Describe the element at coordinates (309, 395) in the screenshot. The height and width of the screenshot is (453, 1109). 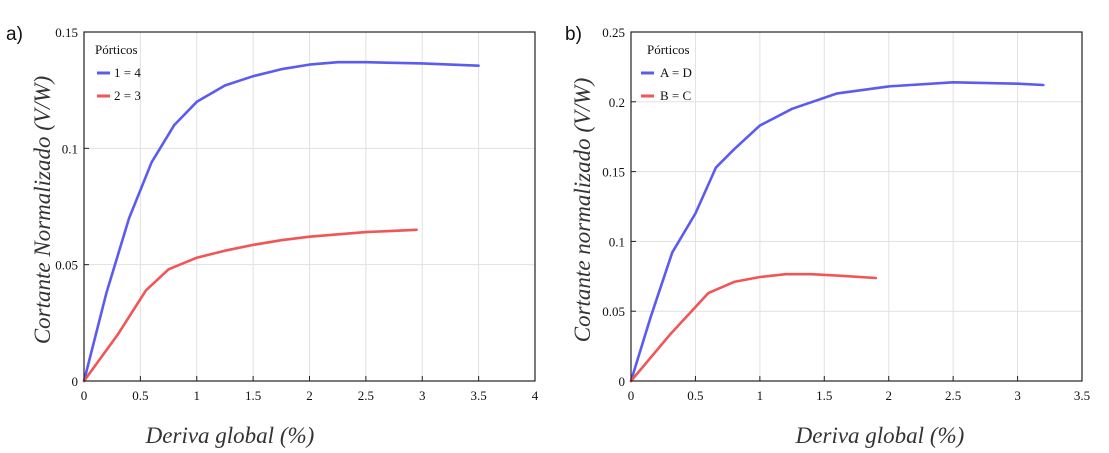
I see `x-tick-label-a: 2` at that location.